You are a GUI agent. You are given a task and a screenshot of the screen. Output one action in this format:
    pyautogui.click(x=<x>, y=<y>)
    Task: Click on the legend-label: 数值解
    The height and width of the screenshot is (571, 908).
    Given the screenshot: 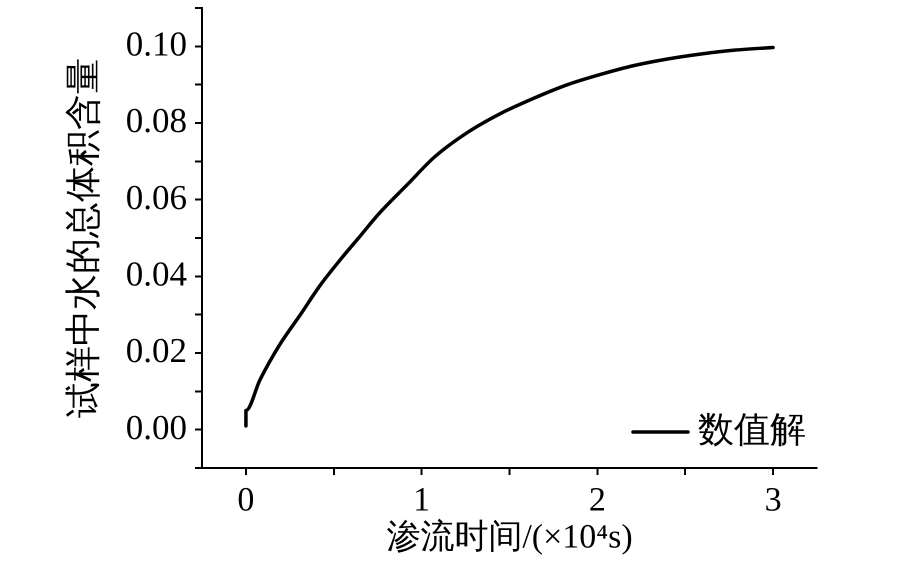 What is the action you would take?
    pyautogui.click(x=752, y=429)
    